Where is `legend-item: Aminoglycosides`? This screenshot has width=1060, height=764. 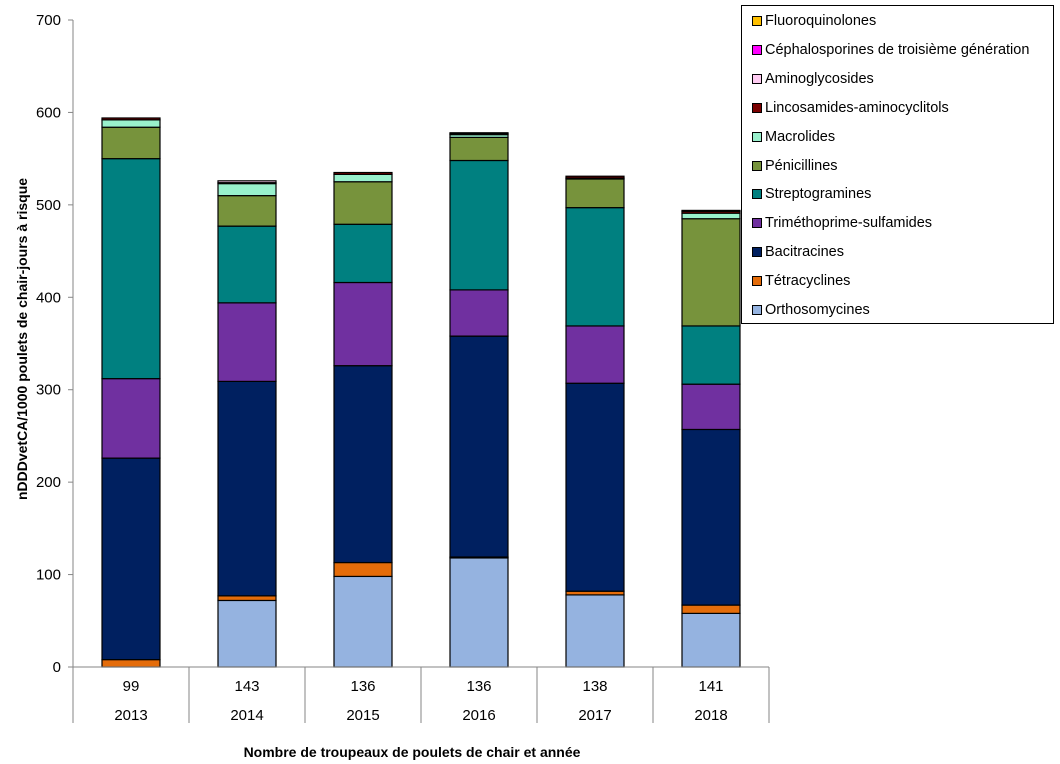
legend-item: Aminoglycosides is located at coordinates (813, 79).